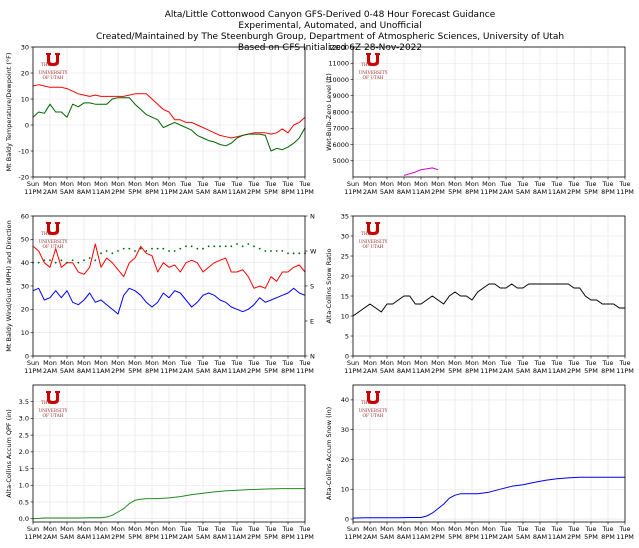  Describe the element at coordinates (25, 286) in the screenshot. I see `y-tick-label: 30` at that location.